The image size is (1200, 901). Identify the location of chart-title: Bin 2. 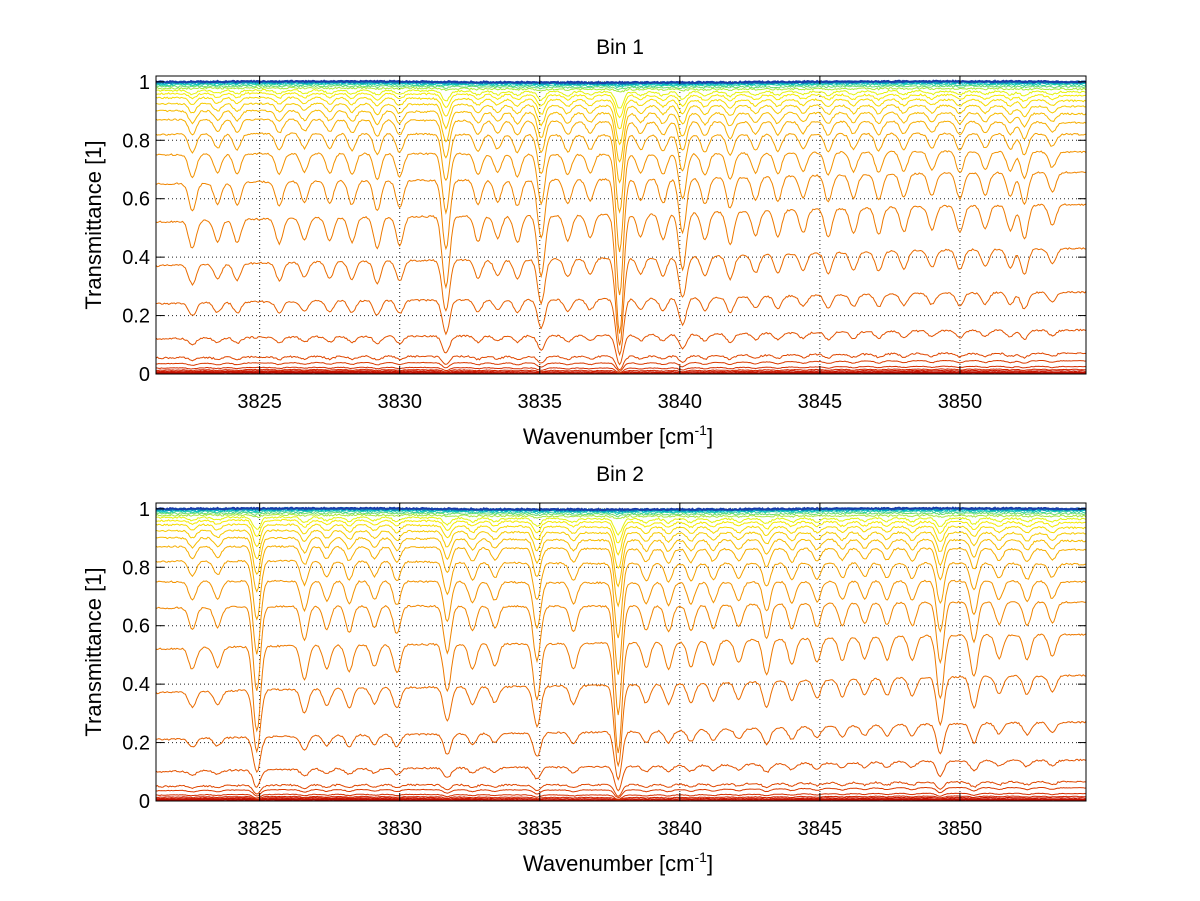
(620, 474).